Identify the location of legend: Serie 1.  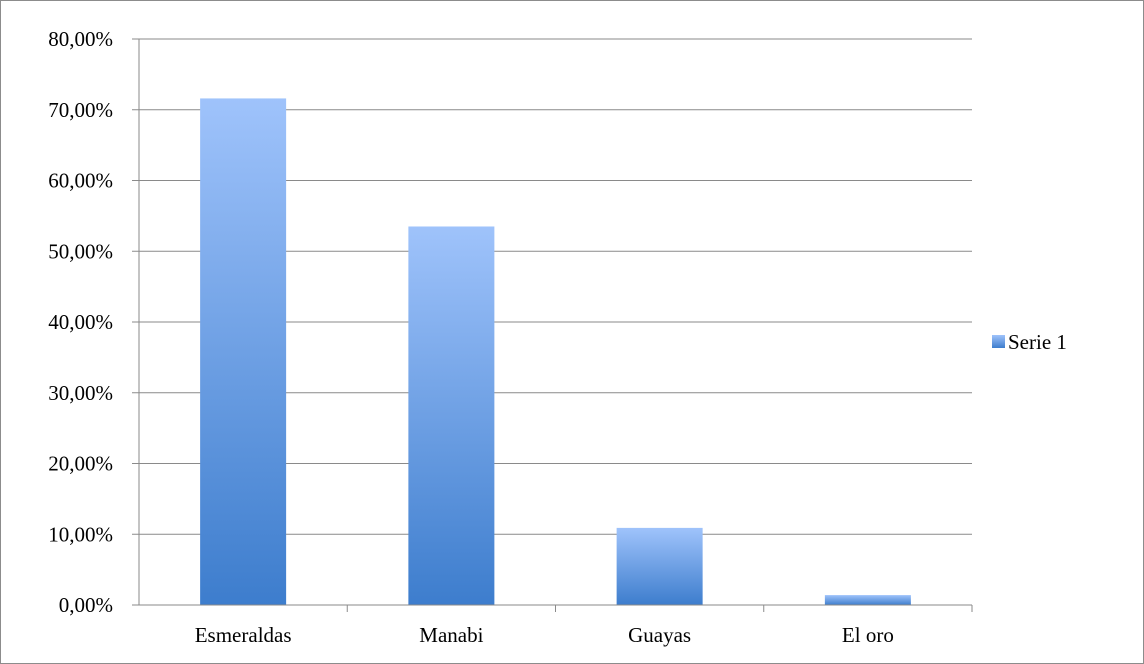
(1029, 342).